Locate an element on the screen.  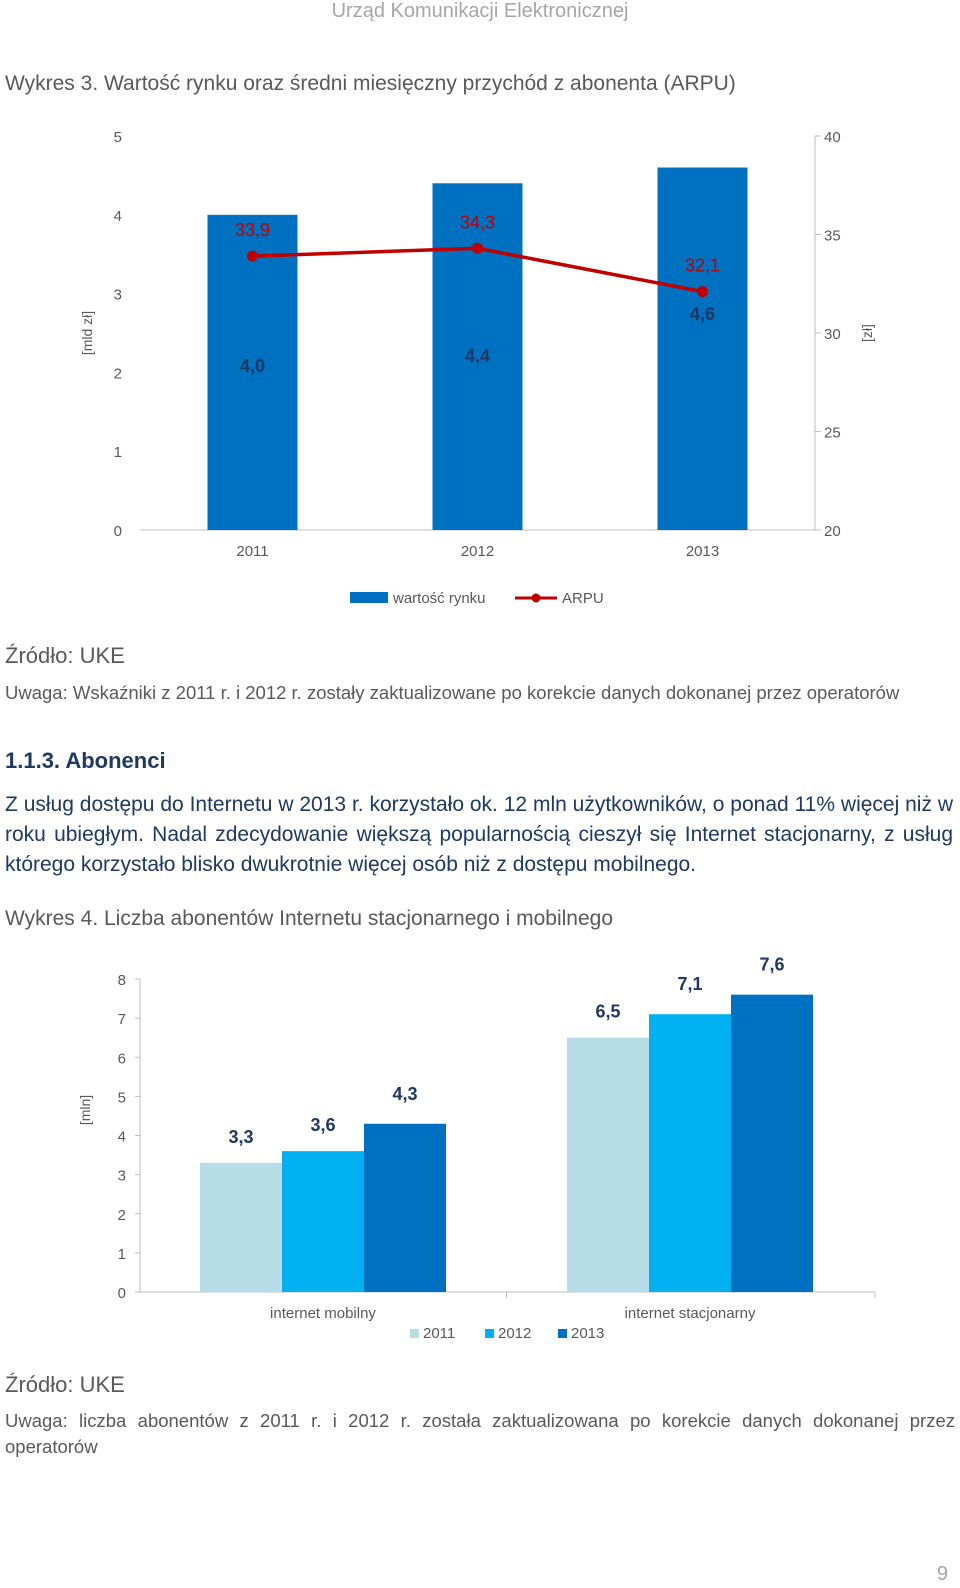
chart1-y2-tick: 25 is located at coordinates (832, 433).